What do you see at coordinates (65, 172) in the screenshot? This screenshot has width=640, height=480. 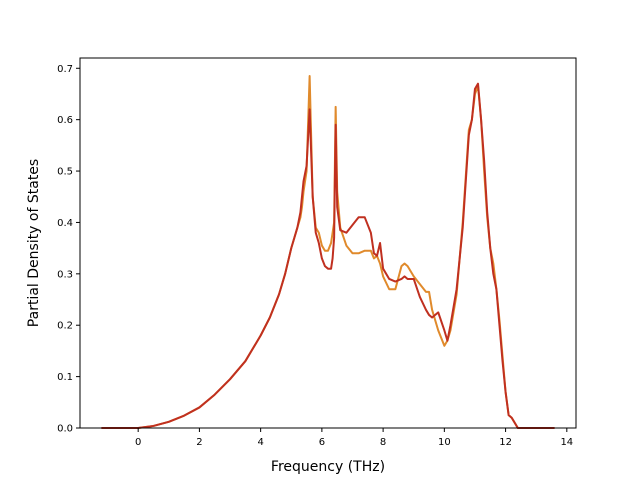 I see `y-tick-label: 0.5` at bounding box center [65, 172].